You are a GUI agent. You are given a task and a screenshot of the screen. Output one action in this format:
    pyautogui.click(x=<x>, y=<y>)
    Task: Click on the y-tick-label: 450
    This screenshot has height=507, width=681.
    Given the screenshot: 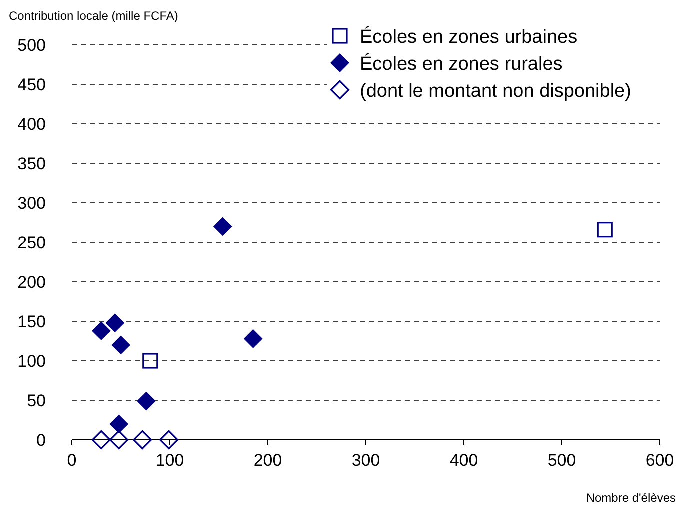 What is the action you would take?
    pyautogui.click(x=32, y=85)
    